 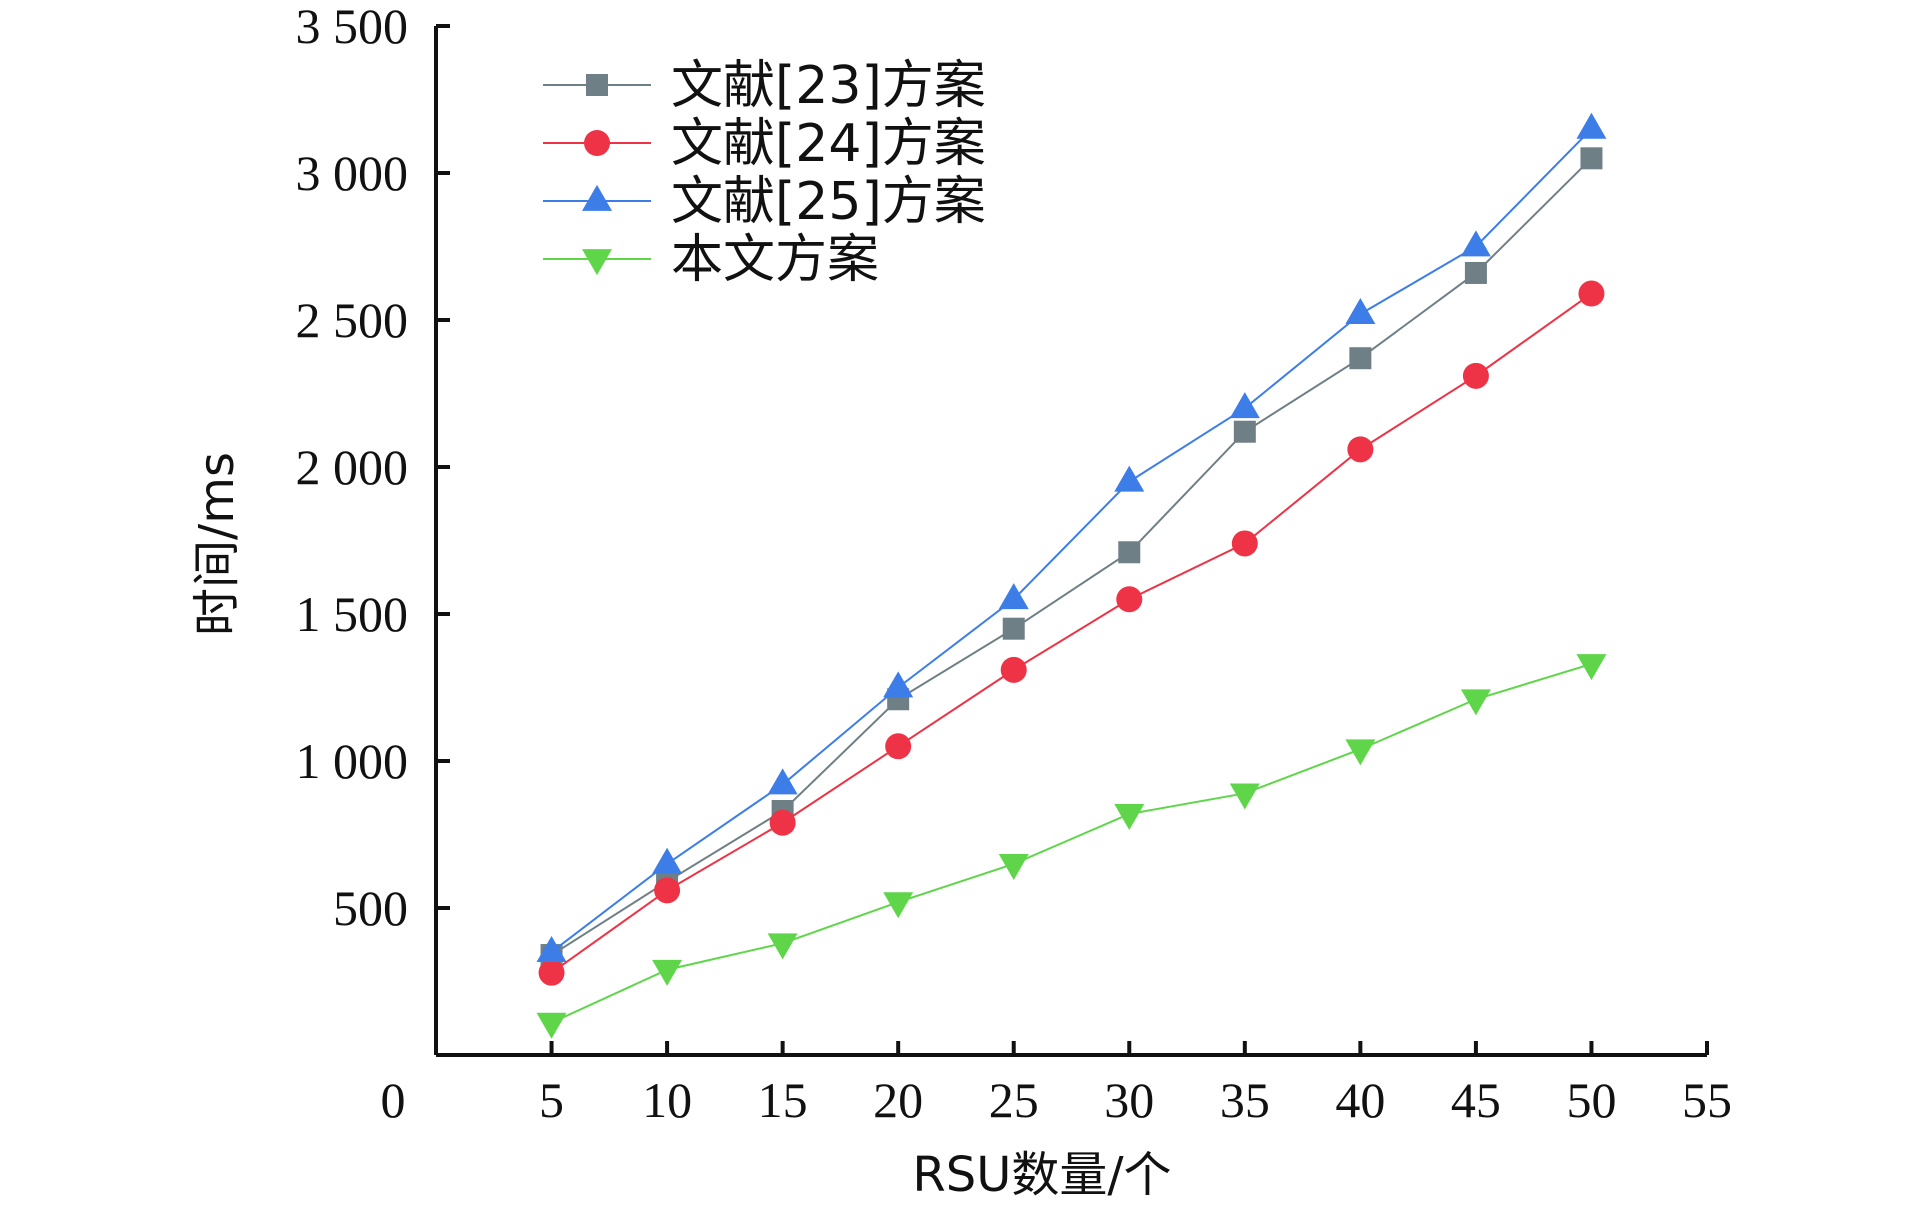 I want to click on legend-item: 文献[25]方案, so click(x=764, y=202).